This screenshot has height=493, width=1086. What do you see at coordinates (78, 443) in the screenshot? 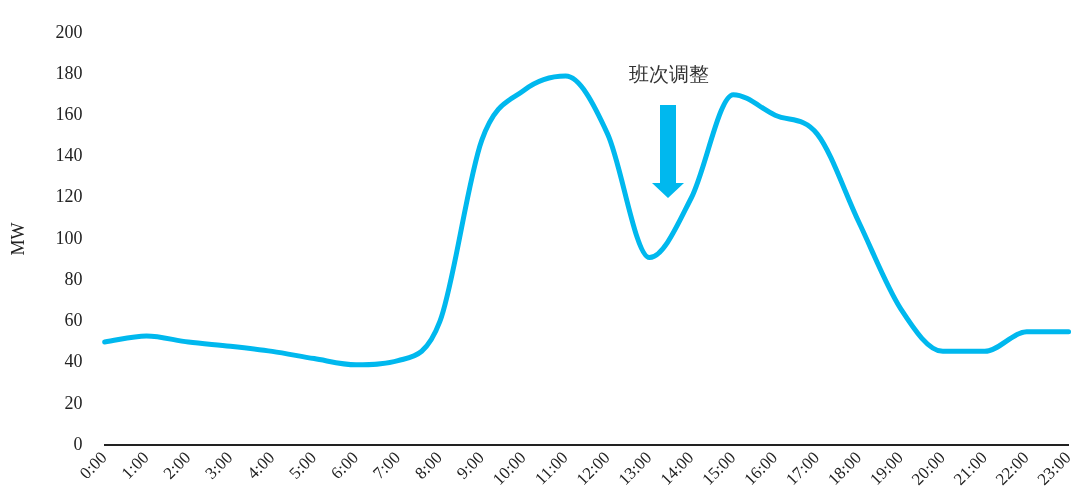
I see `y-tick-label: 0` at bounding box center [78, 443].